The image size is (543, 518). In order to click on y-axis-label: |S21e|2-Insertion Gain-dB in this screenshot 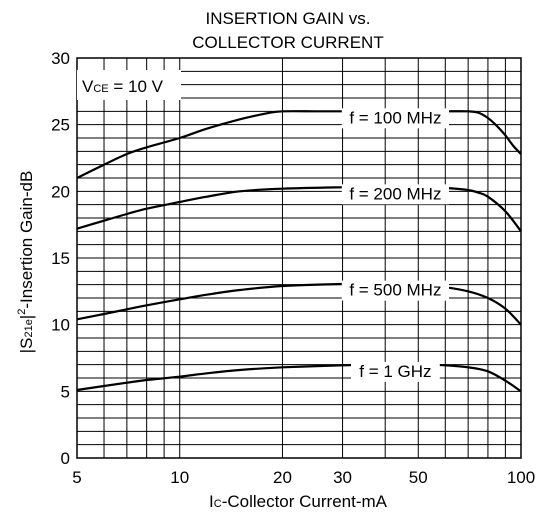, I will do `click(26, 262)`.